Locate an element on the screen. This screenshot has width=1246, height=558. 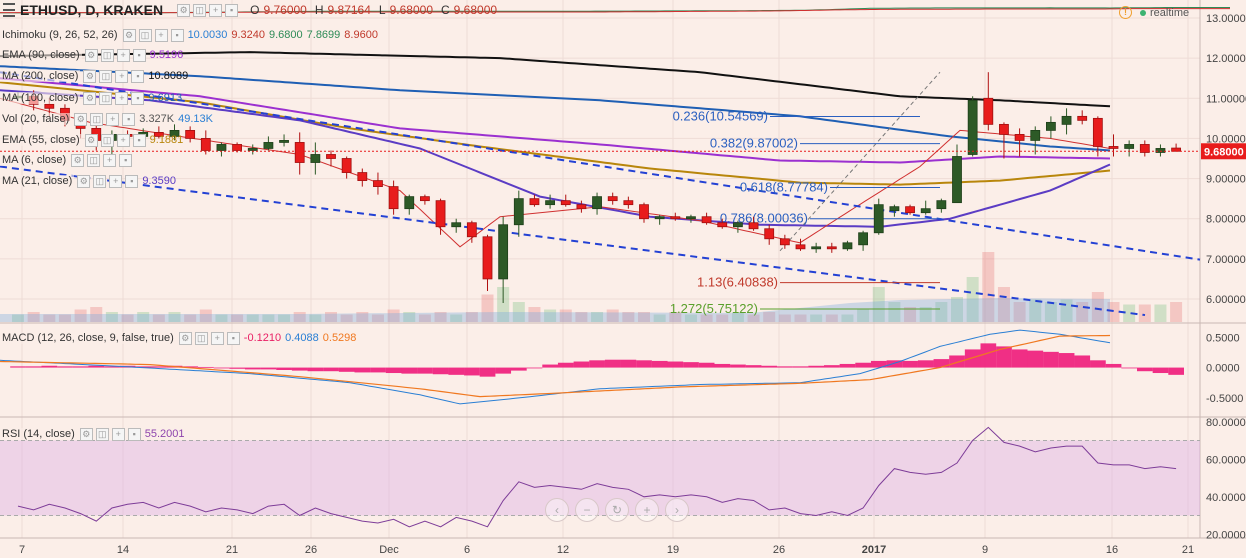
ma-6-name: MA (6, close) is located at coordinates (34, 160).